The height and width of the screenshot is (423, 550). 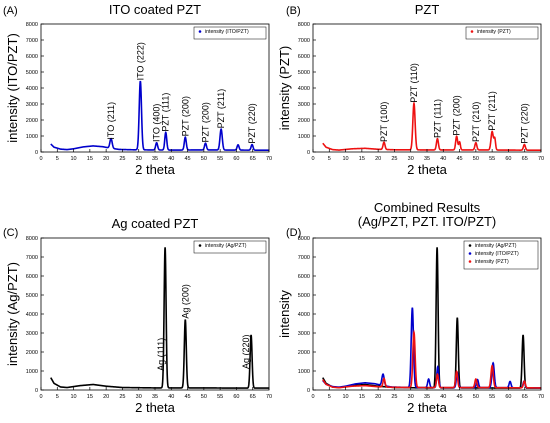 I want to click on chart-title: (Ag/PZT, PZT. ITO/PZT), so click(x=427, y=221).